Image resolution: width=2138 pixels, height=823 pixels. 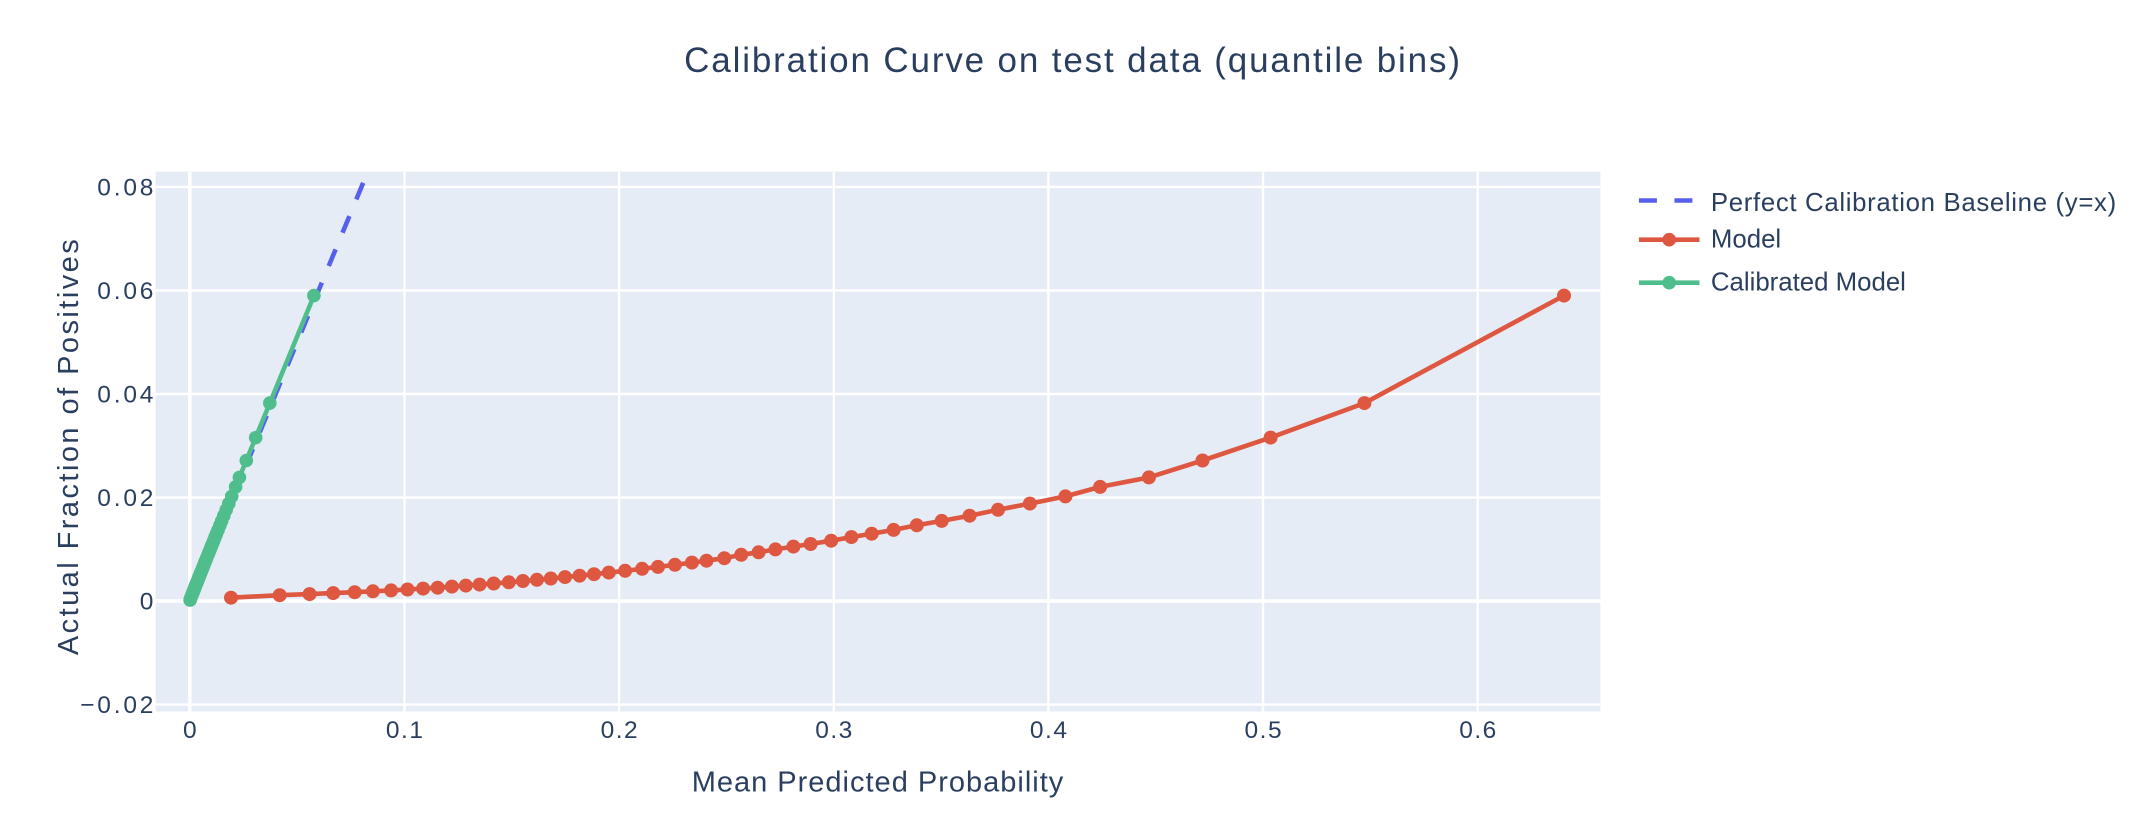 What do you see at coordinates (620, 730) in the screenshot?
I see `svg-text: 0.2` at bounding box center [620, 730].